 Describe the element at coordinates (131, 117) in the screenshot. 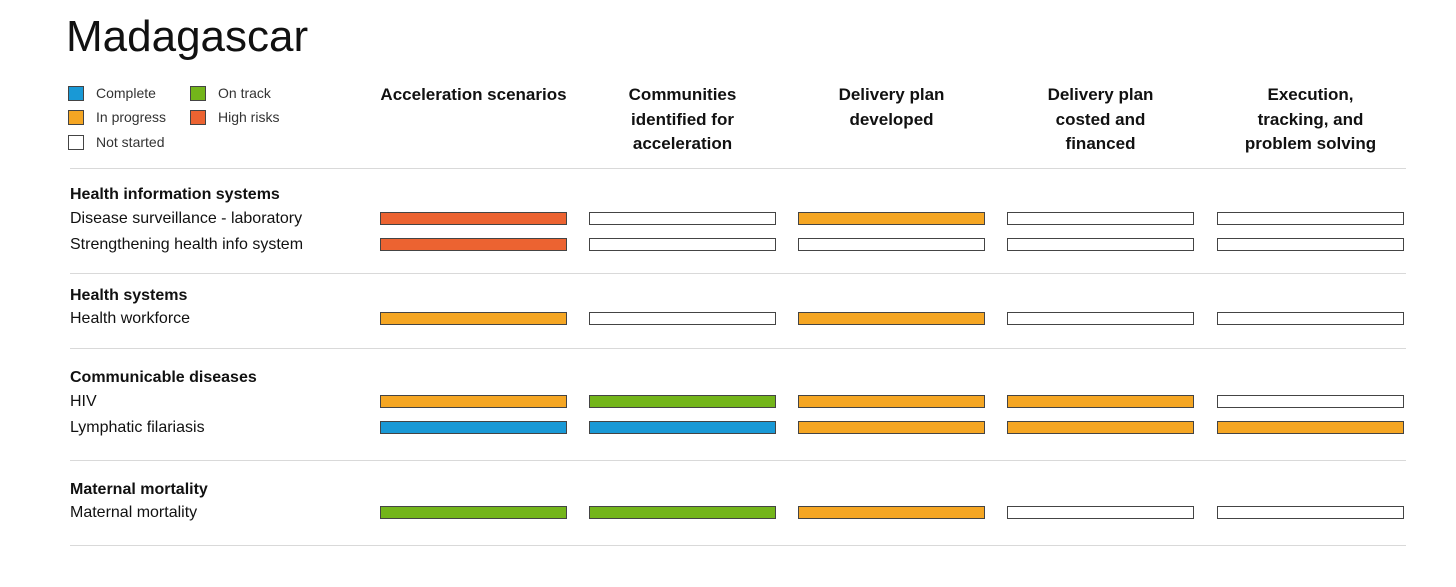

I see `legend-label: In progress` at that location.